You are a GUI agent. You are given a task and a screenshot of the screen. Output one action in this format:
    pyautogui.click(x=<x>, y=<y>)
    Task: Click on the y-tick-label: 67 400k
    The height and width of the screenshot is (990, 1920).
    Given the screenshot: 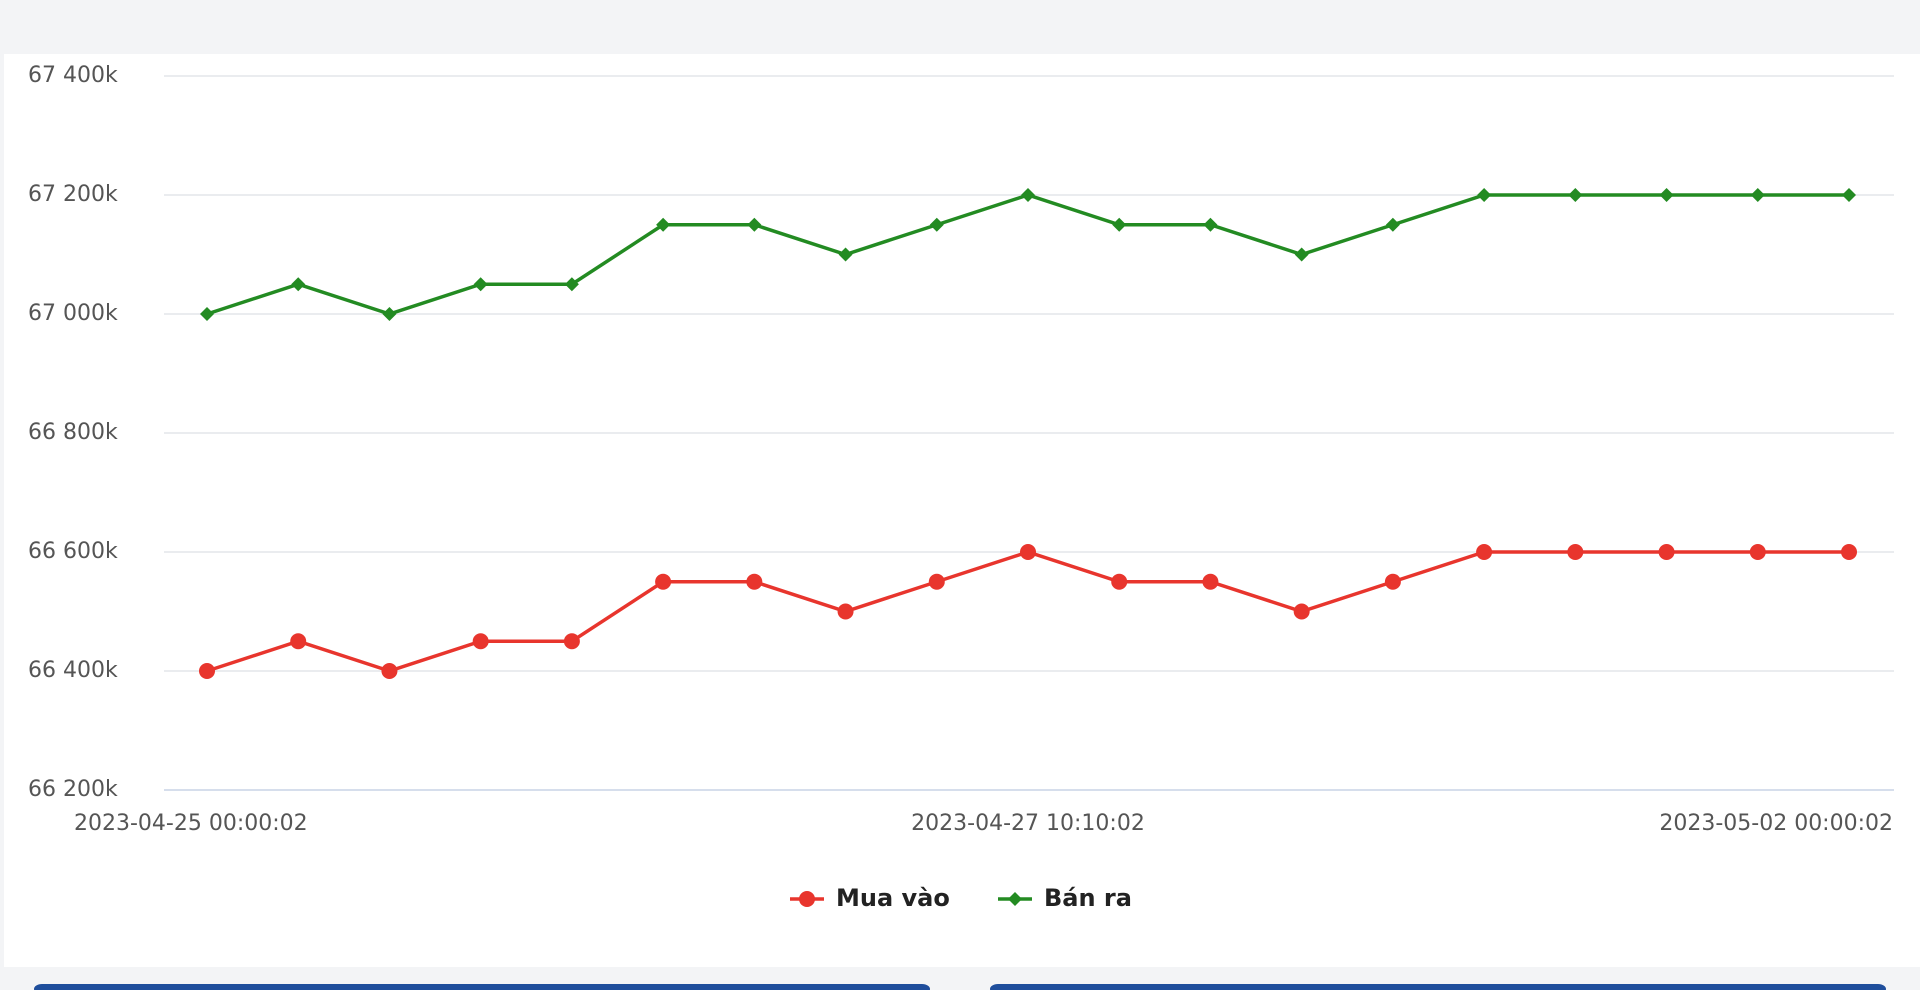 What is the action you would take?
    pyautogui.click(x=73, y=75)
    